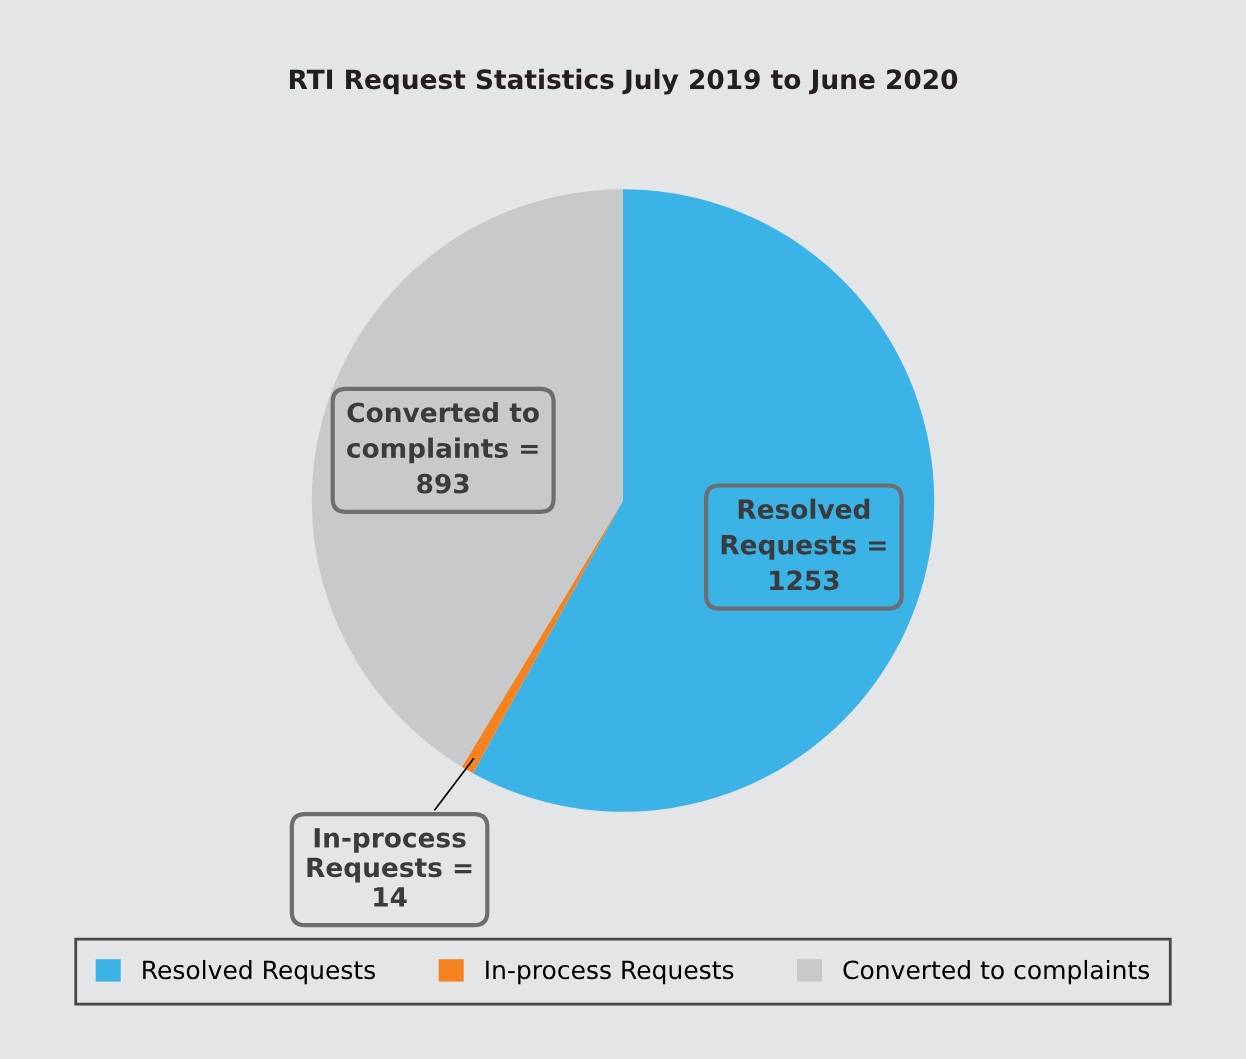  Describe the element at coordinates (259, 972) in the screenshot. I see `legend-label: Resolved Requests` at that location.